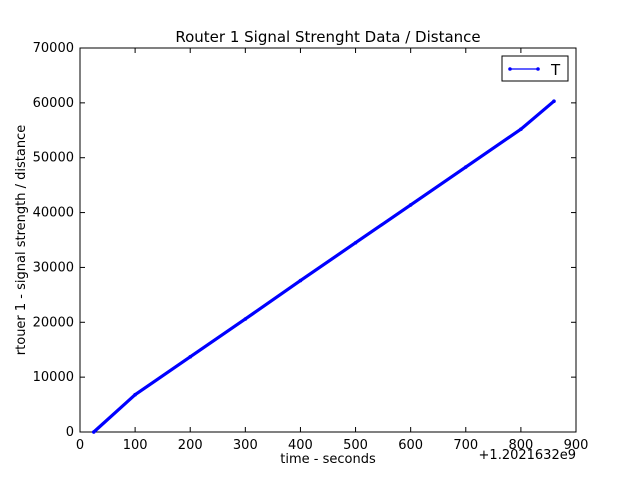  Describe the element at coordinates (355, 445) in the screenshot. I see `x-tick-label: 500` at that location.